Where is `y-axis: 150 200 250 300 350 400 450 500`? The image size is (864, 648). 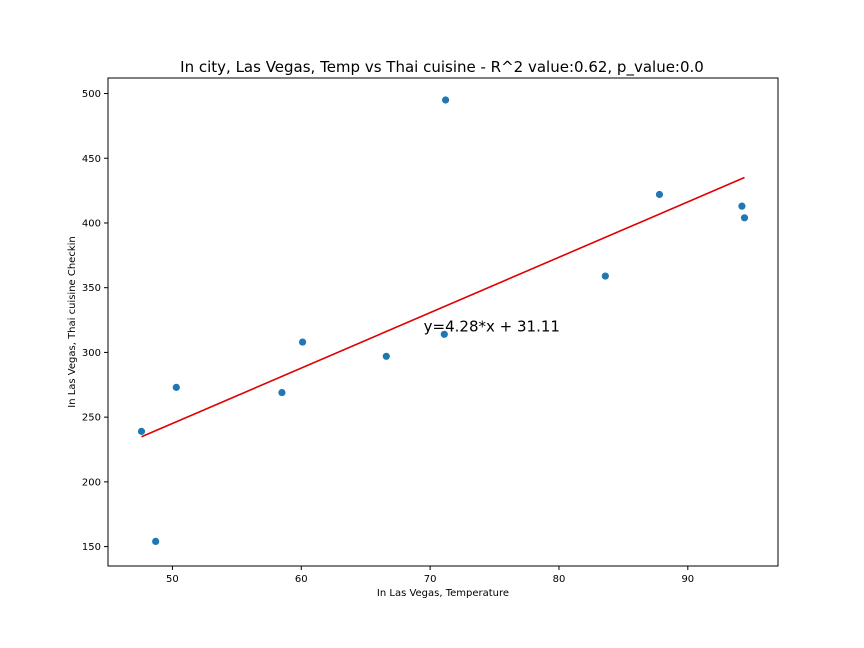 y-axis: 150 200 250 300 350 400 450 500 is located at coordinates (95, 321).